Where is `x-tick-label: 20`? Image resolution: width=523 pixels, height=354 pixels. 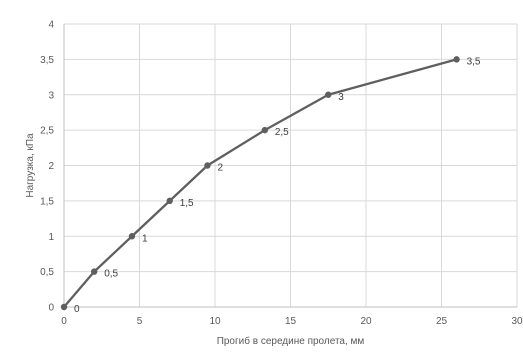 x-tick-label: 20 is located at coordinates (366, 321).